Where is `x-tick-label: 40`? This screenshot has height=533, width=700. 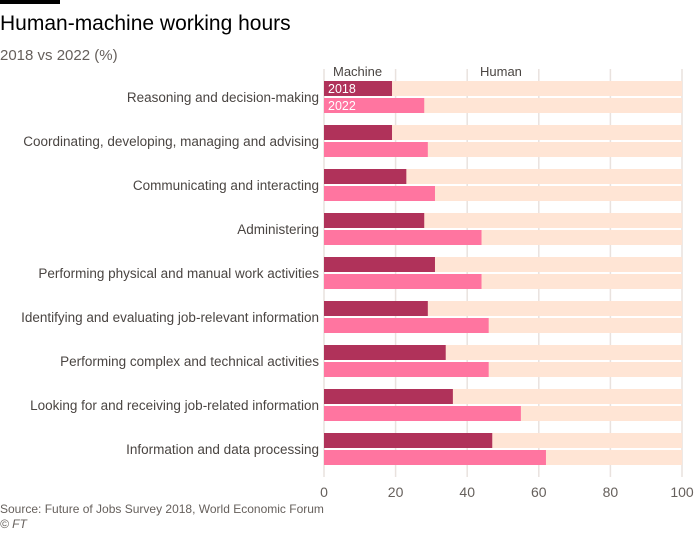 x-tick-label: 40 is located at coordinates (467, 492).